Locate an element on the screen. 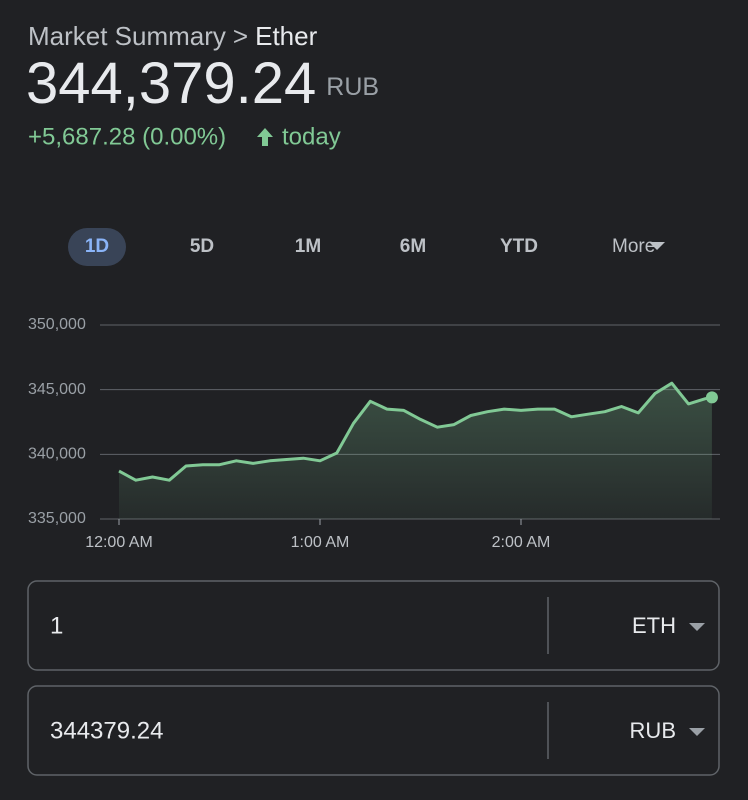  breadcrumb: Market Summary > Ether is located at coordinates (173, 36).